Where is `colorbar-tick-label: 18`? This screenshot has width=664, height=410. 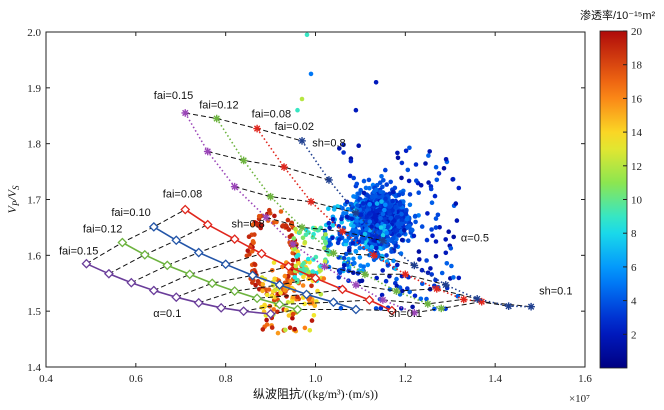 colorbar-tick-label: 18 is located at coordinates (637, 66).